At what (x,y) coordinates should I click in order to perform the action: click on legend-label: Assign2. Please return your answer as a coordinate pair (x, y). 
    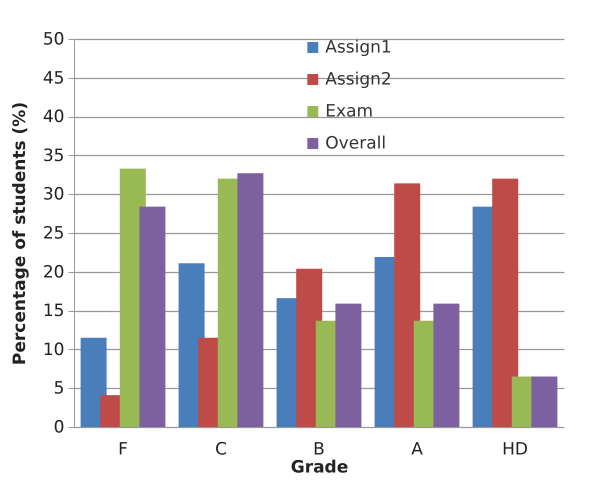
    Looking at the image, I should click on (358, 80).